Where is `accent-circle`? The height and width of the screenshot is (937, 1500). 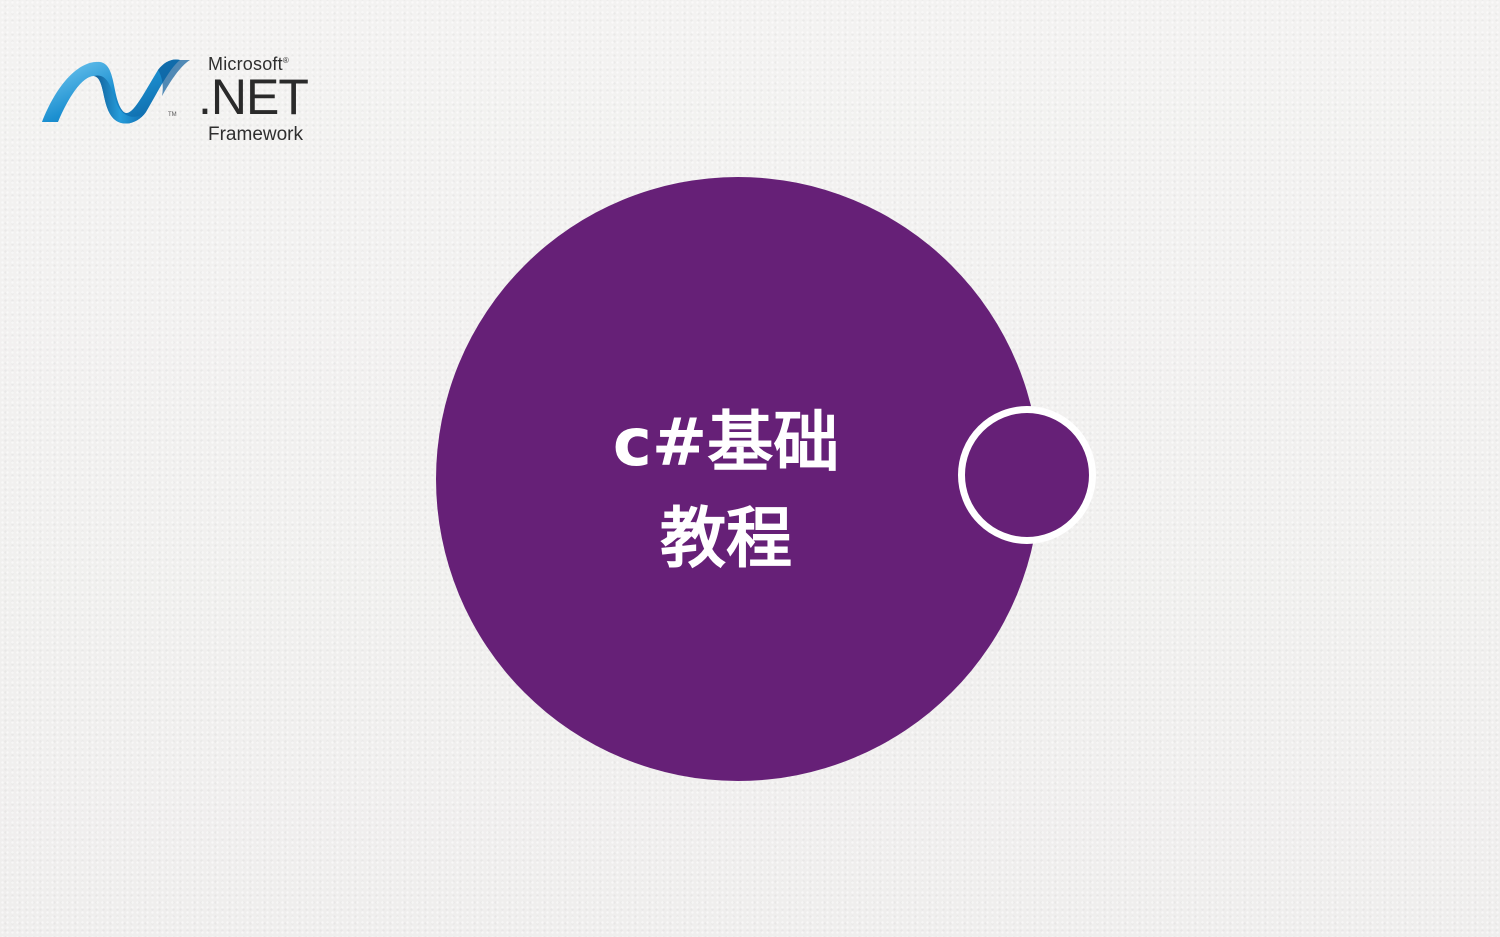
accent-circle is located at coordinates (1027, 475).